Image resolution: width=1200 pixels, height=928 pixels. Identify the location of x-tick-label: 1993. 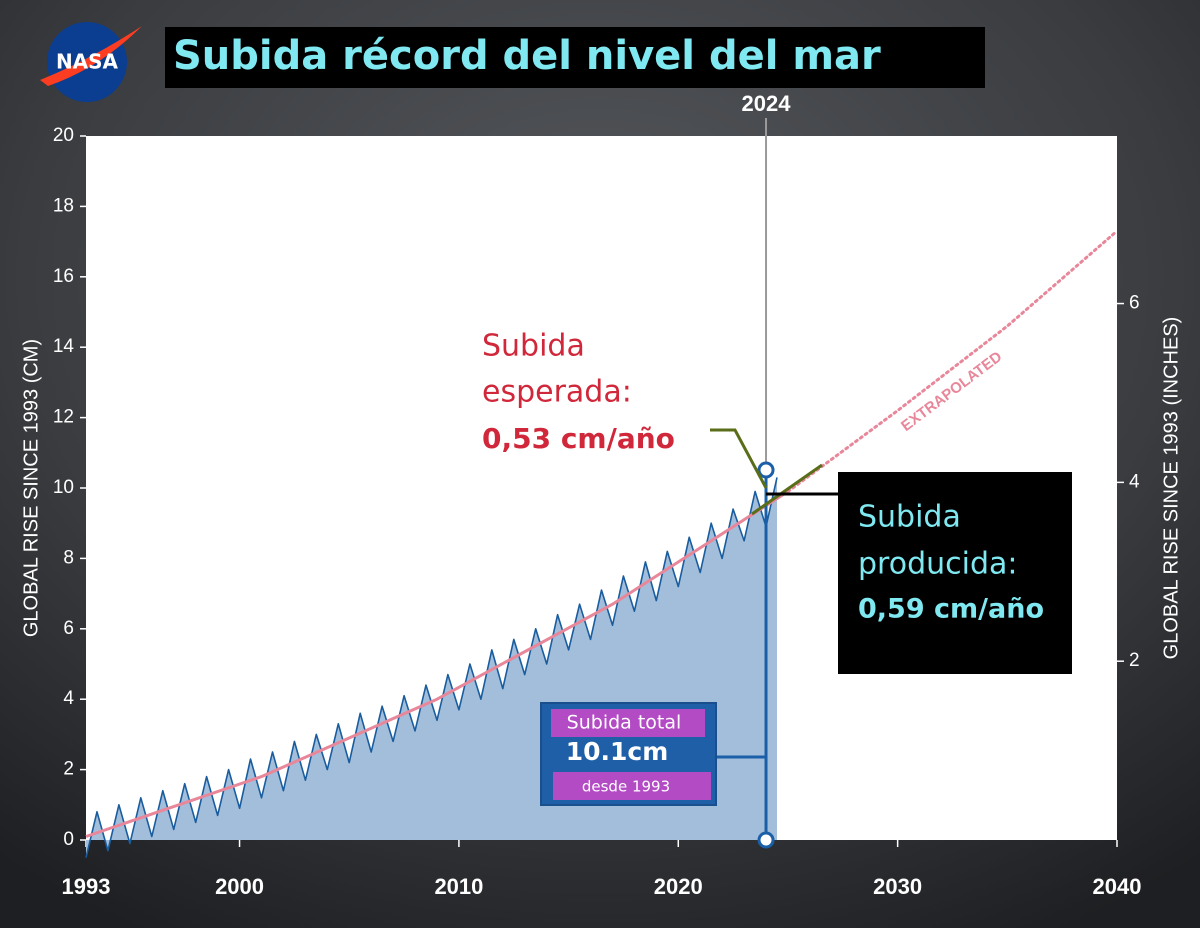
(86, 886).